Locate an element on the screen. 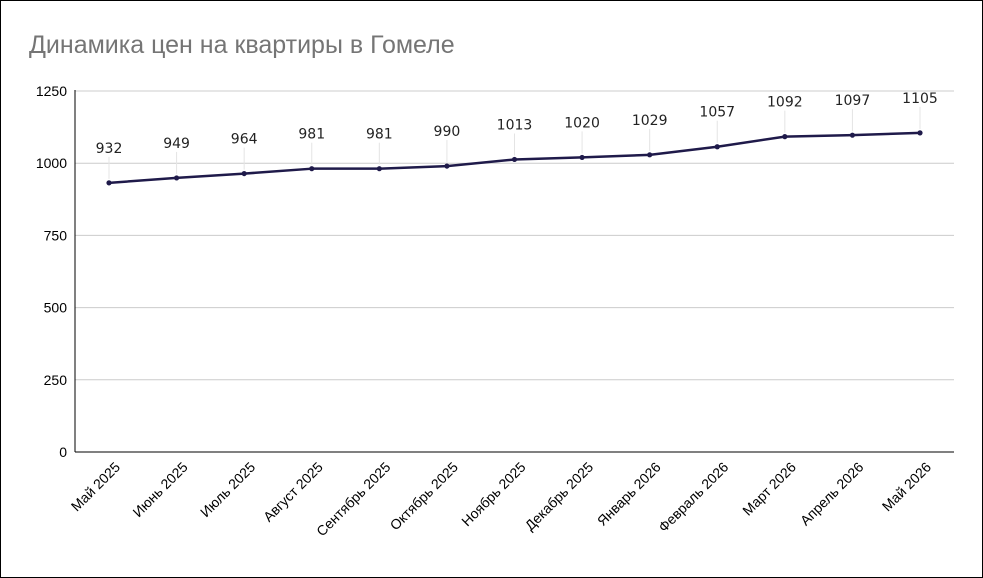 The height and width of the screenshot is (578, 983). chart-title: Динамика цен на квартиры в Гомеле is located at coordinates (242, 45).